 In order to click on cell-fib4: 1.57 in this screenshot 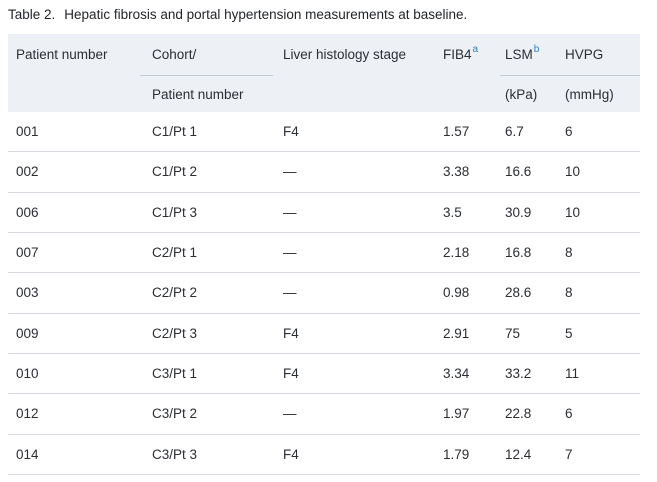, I will do `click(456, 132)`.